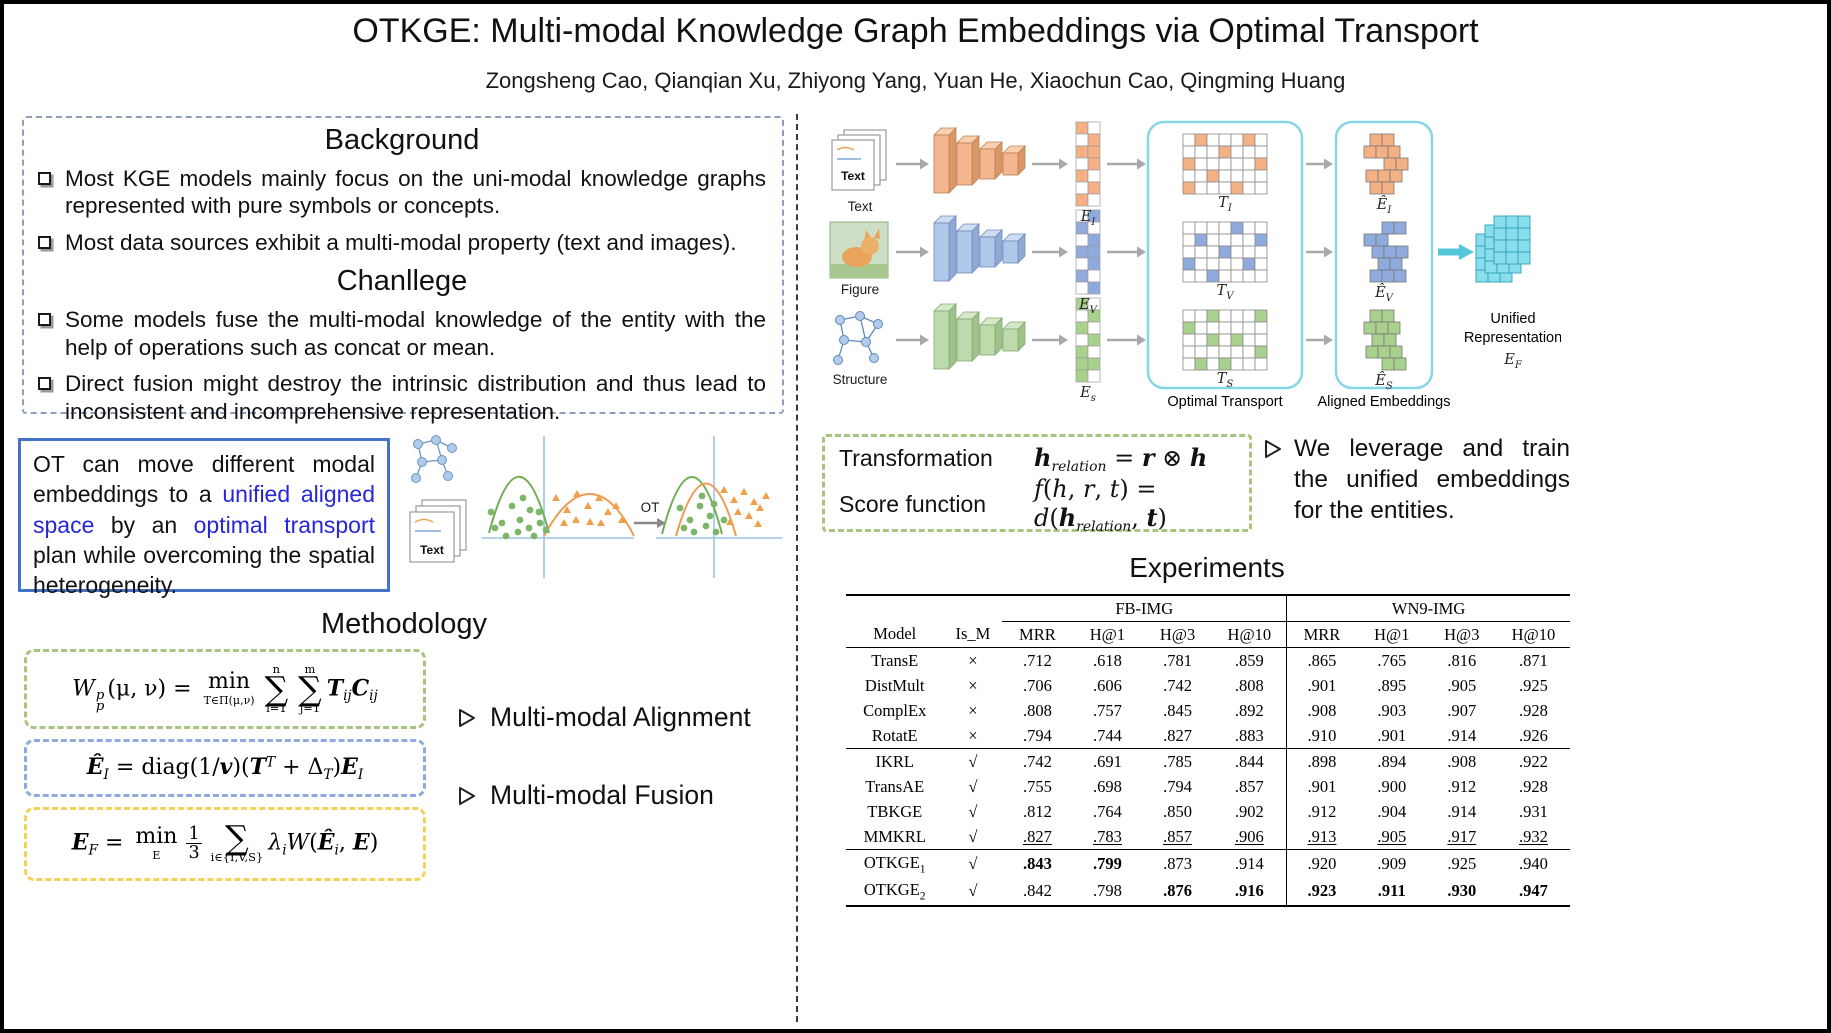 Image resolution: width=1831 pixels, height=1033 pixels. Describe the element at coordinates (1208, 786) in the screenshot. I see `table-row: TransAE √ .755 .698 .794 .857 .901 .900 .912 .928` at that location.